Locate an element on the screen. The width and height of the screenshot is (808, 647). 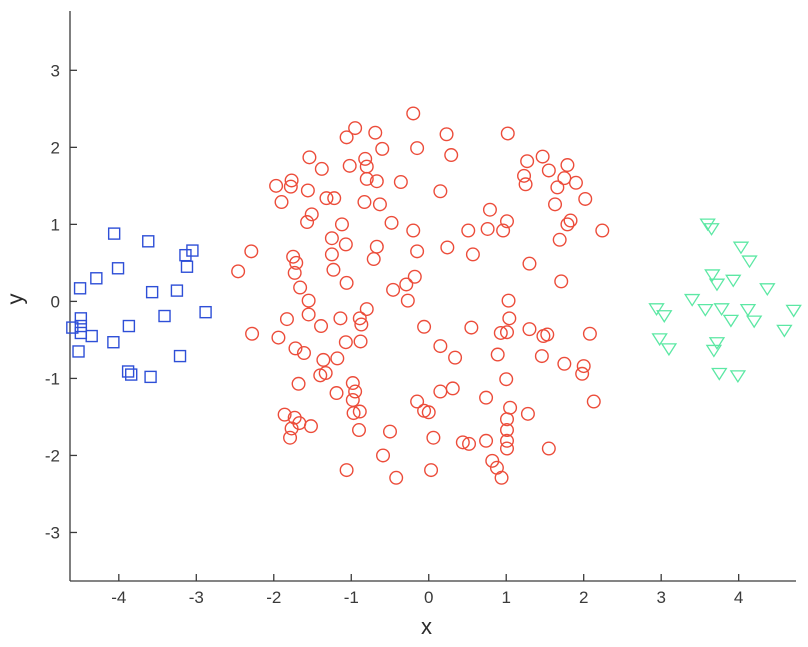
y-axis-label: y is located at coordinates (15, 299).